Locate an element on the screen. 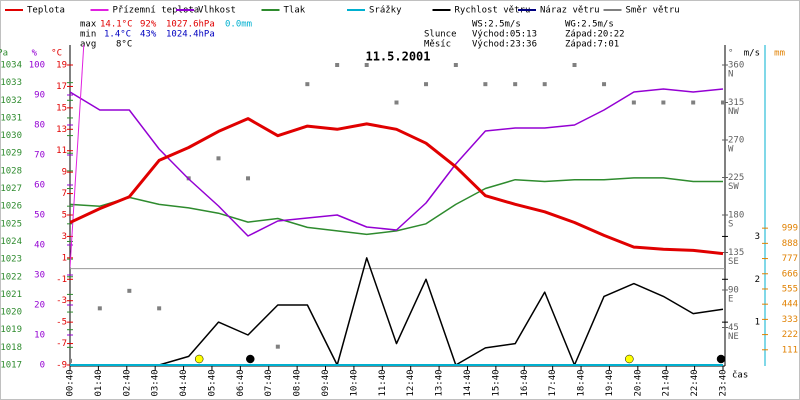 This screenshot has width=800, height=400. x-tick-label: 12:40 is located at coordinates (411, 382).